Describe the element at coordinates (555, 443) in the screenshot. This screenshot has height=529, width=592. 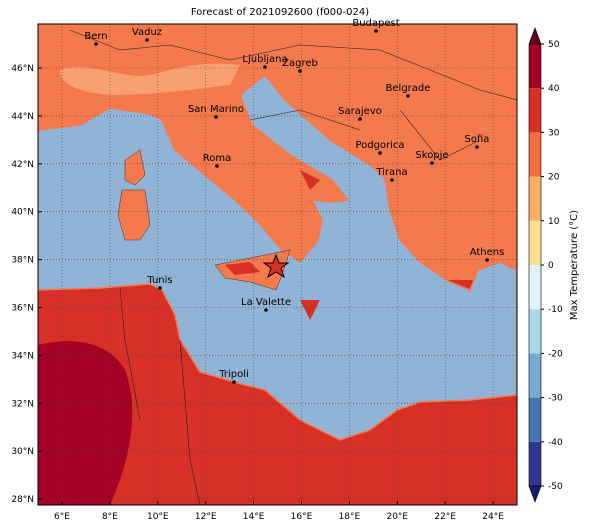
I see `colorbar-tick-label: -40` at that location.